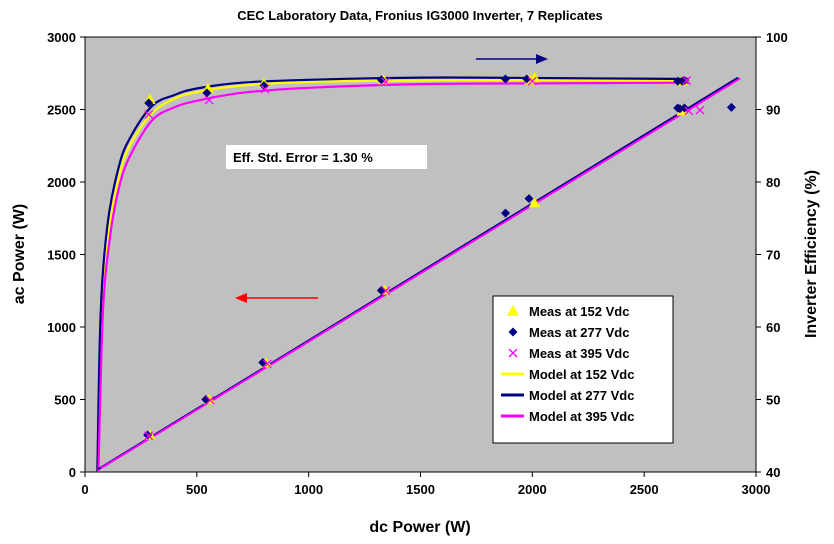 The width and height of the screenshot is (834, 544). What do you see at coordinates (644, 489) in the screenshot?
I see `x-tick-label: 2500` at bounding box center [644, 489].